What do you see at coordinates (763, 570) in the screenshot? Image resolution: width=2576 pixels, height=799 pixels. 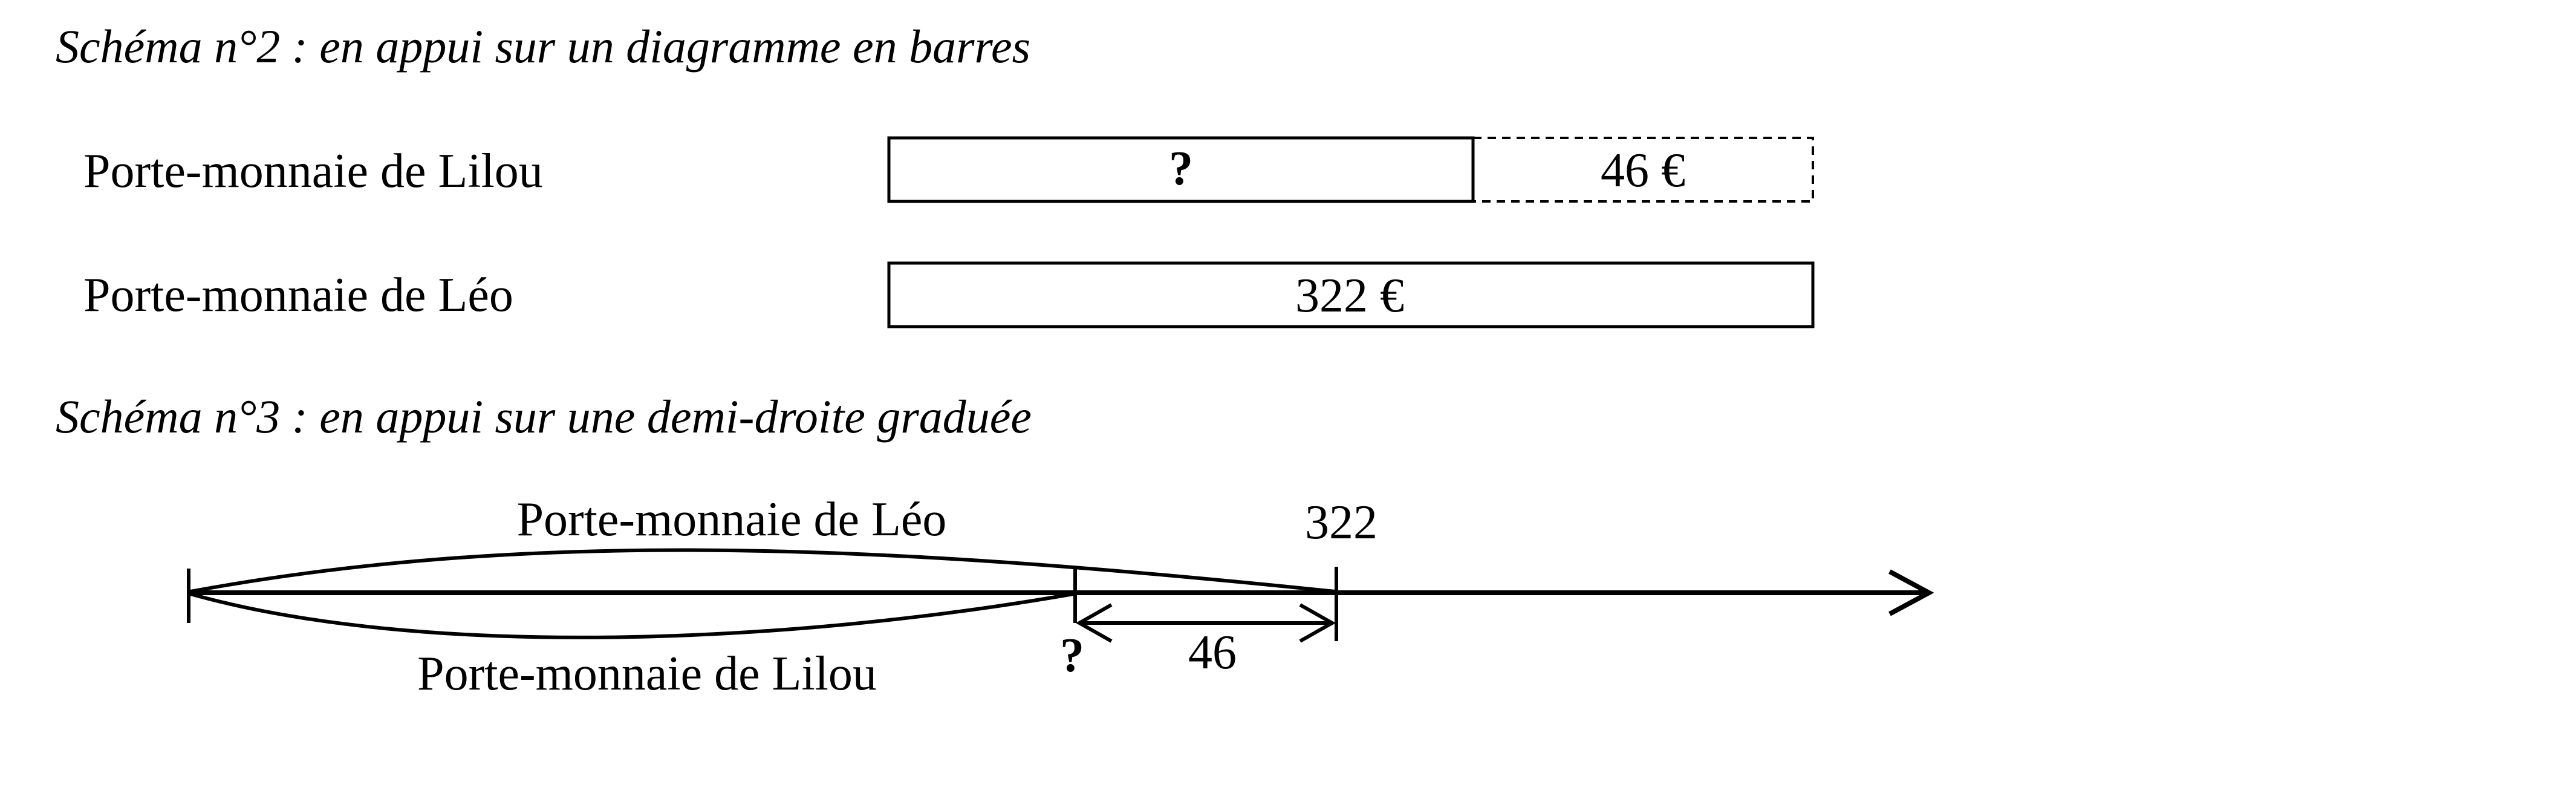 I see `brace-leo` at bounding box center [763, 570].